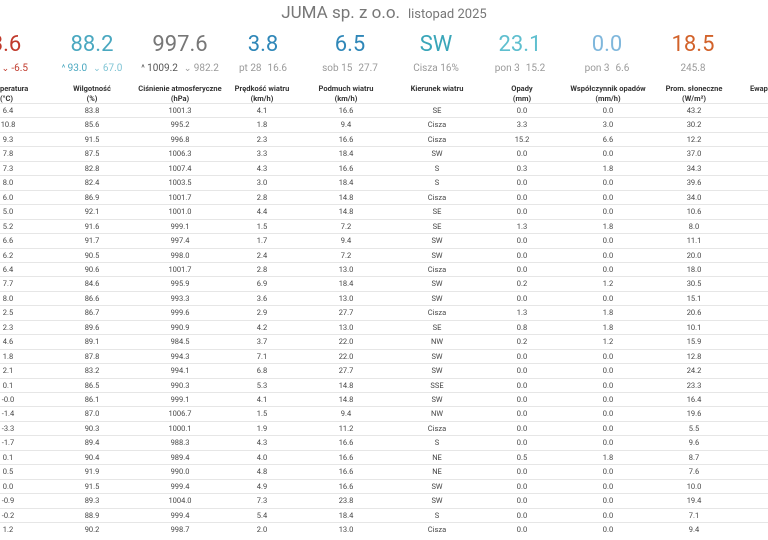  What do you see at coordinates (522, 98) in the screenshot?
I see `column-unit: (mm)` at bounding box center [522, 98].